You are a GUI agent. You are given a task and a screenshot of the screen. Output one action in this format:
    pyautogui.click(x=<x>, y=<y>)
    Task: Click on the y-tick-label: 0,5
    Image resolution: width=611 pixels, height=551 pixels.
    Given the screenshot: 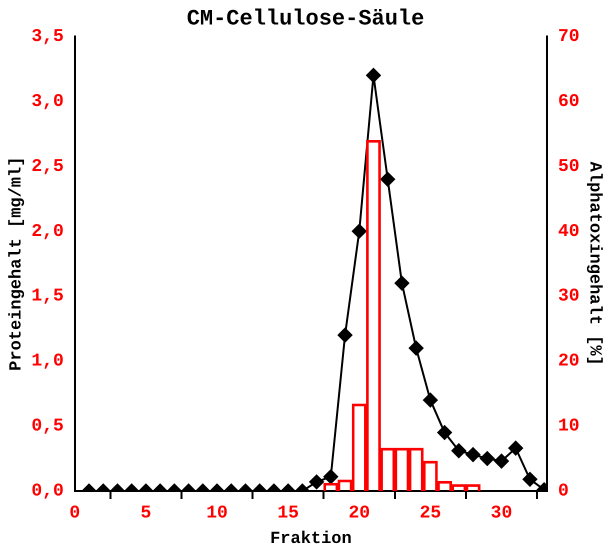 What is the action you would take?
    pyautogui.click(x=47, y=426)
    